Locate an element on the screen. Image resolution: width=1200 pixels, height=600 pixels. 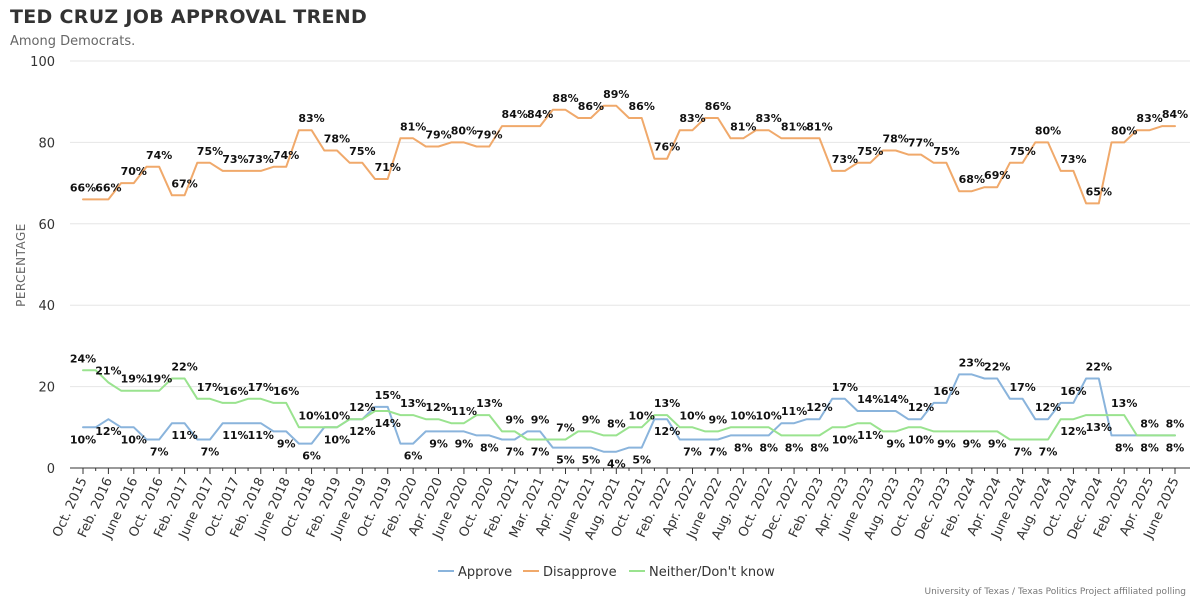
data-label-approve: 4% is located at coordinates (616, 464).